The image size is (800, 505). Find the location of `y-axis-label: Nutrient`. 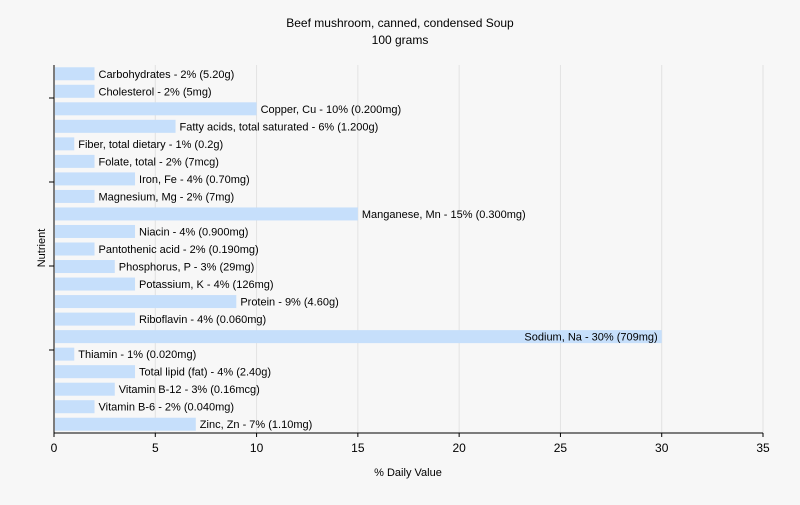

y-axis-label: Nutrient is located at coordinates (42, 248).